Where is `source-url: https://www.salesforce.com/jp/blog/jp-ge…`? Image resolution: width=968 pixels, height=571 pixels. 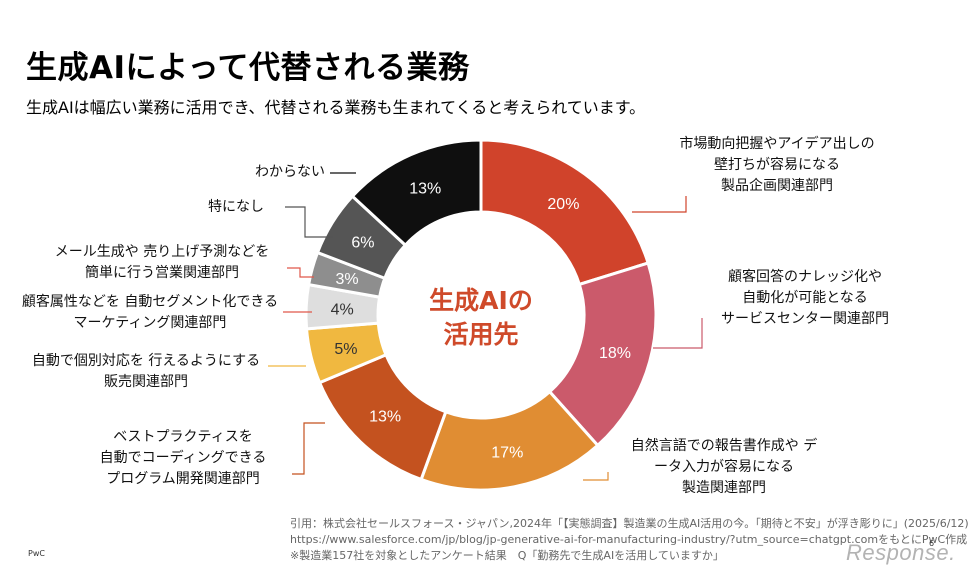 source-url: https://www.salesforce.com/jp/blog/jp-ge… is located at coordinates (629, 539).